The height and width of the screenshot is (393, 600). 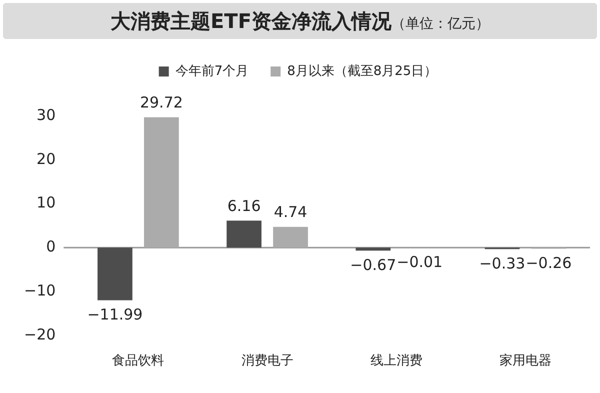 What do you see at coordinates (212, 71) in the screenshot?
I see `legend-label: 今年前7个月` at bounding box center [212, 71].